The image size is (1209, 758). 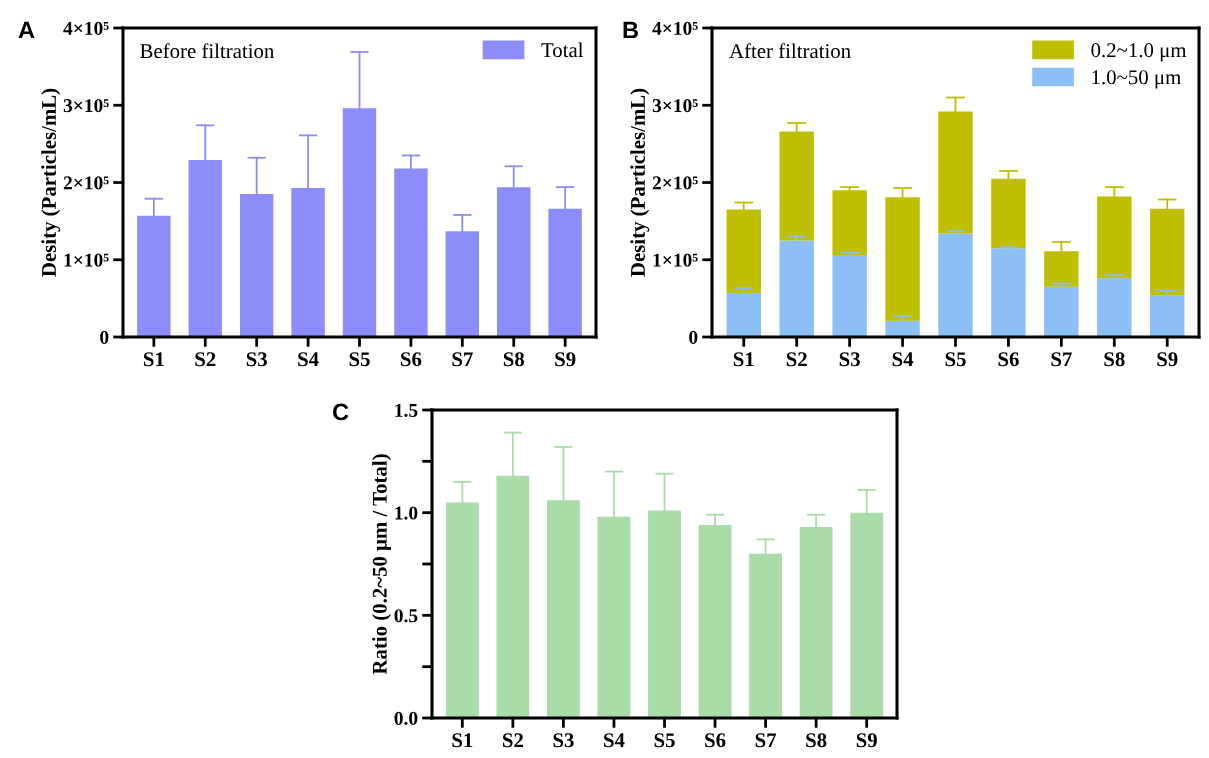 What do you see at coordinates (1136, 79) in the screenshot?
I see `legend-label: 1.0~50 μm` at bounding box center [1136, 79].